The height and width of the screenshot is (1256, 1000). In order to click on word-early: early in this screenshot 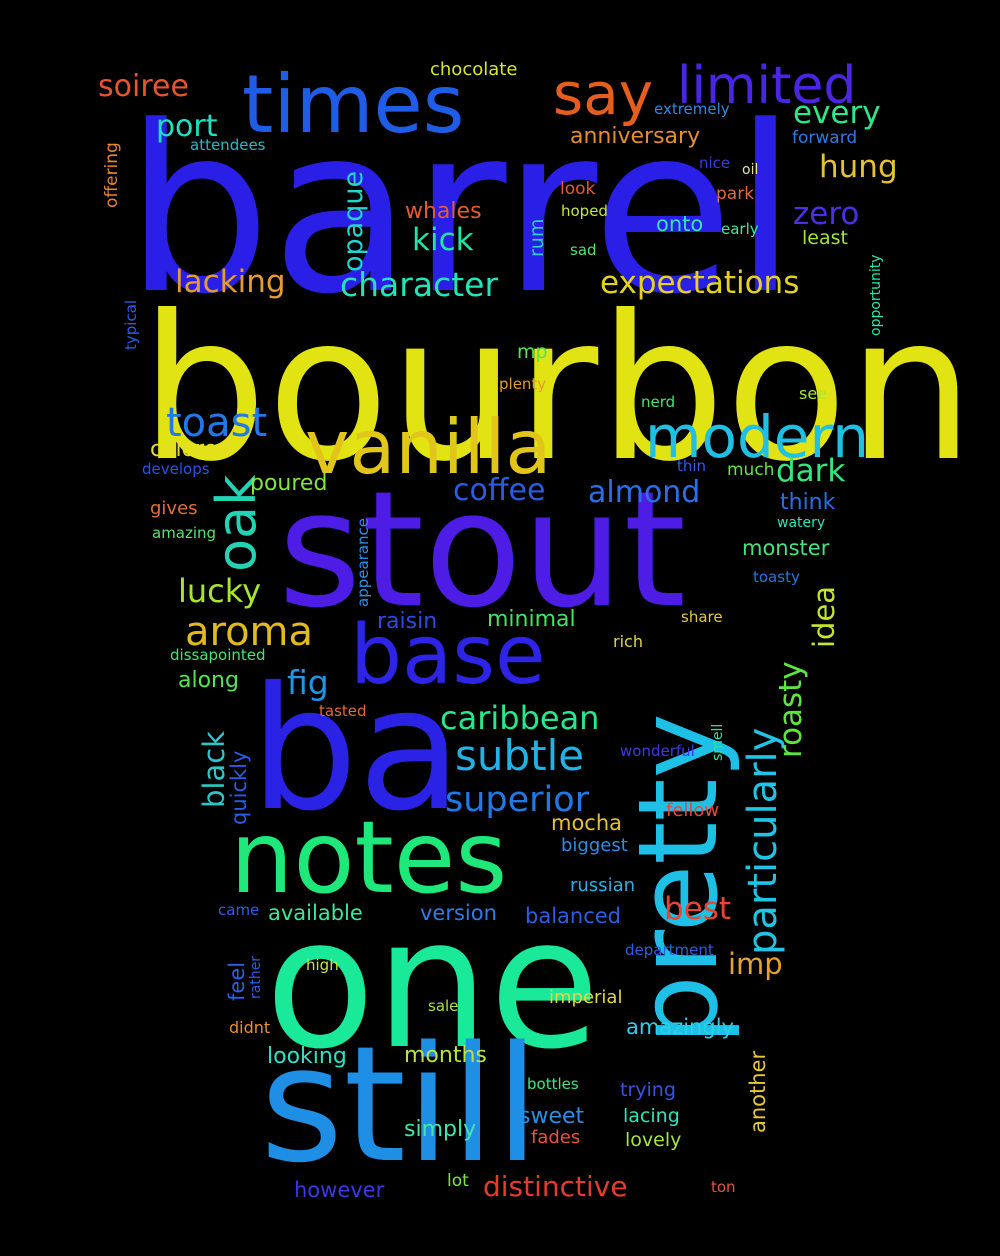, I will do `click(740, 229)`.